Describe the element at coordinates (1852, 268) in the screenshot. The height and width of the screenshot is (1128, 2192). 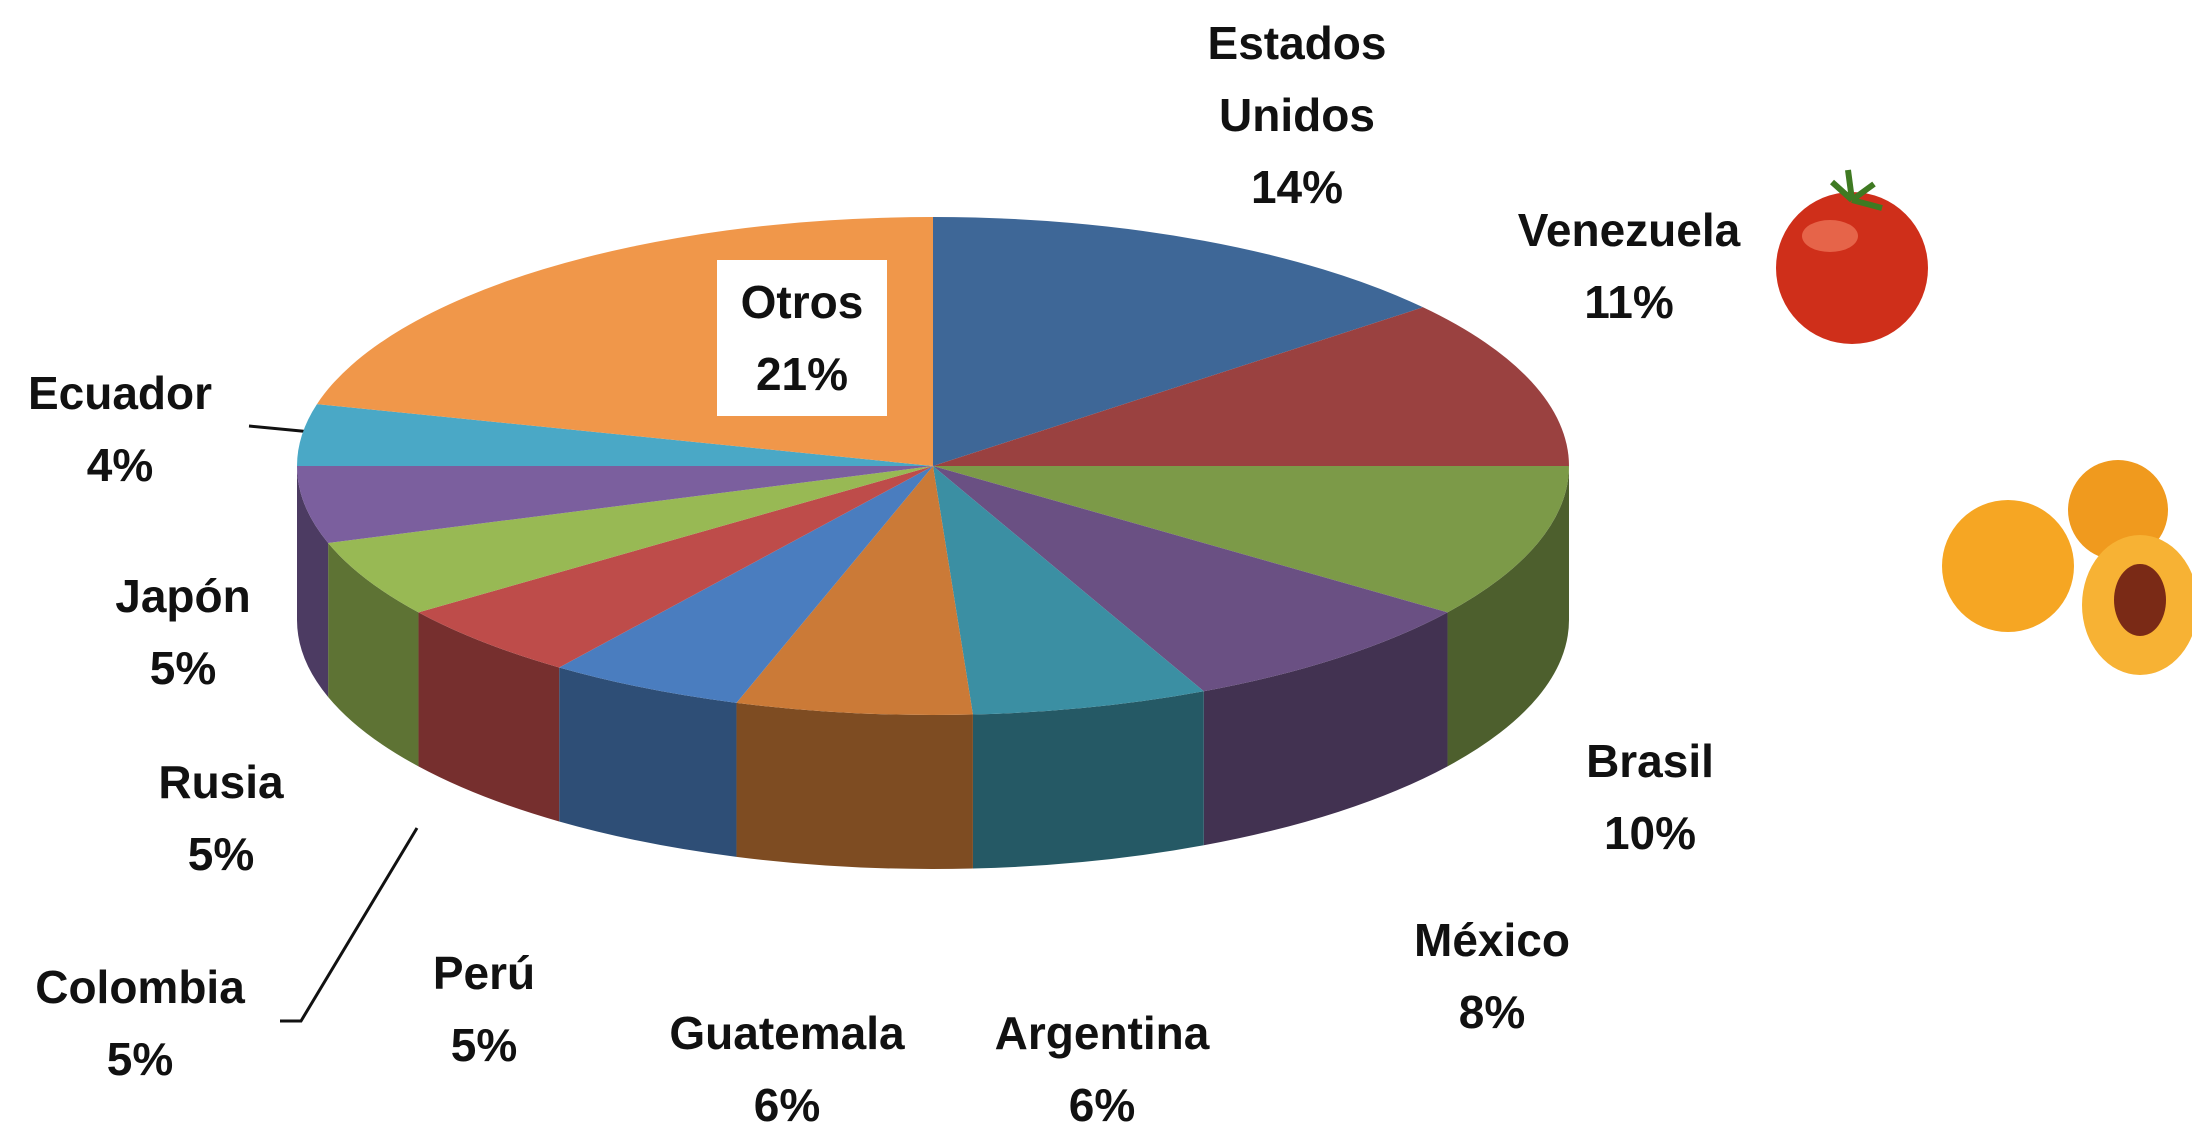
I see `tomato-icon` at that location.